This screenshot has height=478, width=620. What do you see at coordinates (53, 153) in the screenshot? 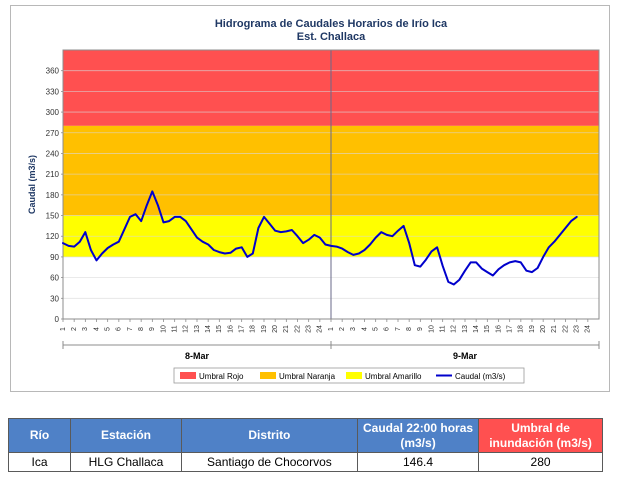
I see `y-tick-label: 240` at bounding box center [53, 153].